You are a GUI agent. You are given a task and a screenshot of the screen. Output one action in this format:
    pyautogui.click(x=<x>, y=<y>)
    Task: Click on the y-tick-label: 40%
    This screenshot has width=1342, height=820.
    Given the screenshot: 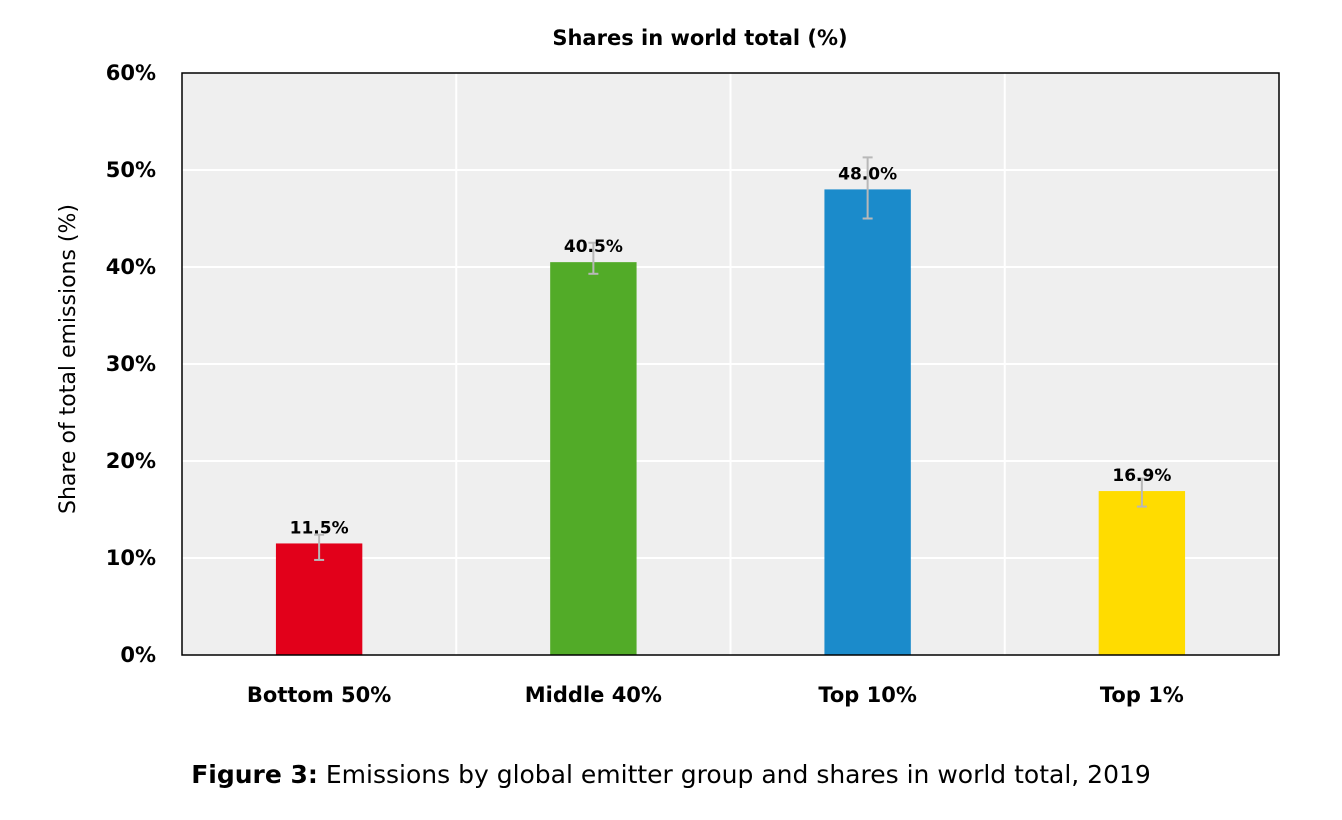 What is the action you would take?
    pyautogui.click(x=131, y=267)
    